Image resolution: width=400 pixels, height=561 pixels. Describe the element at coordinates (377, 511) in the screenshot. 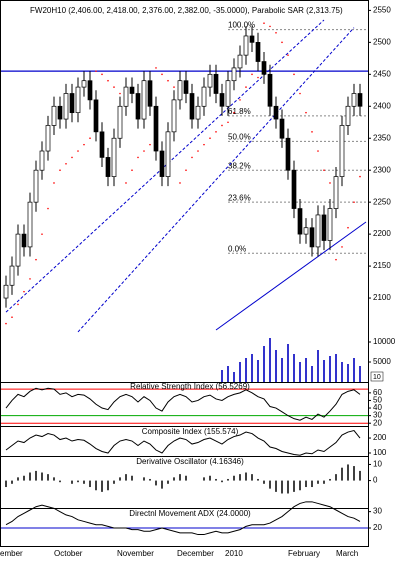

I see `y-tick-label: 30` at that location.